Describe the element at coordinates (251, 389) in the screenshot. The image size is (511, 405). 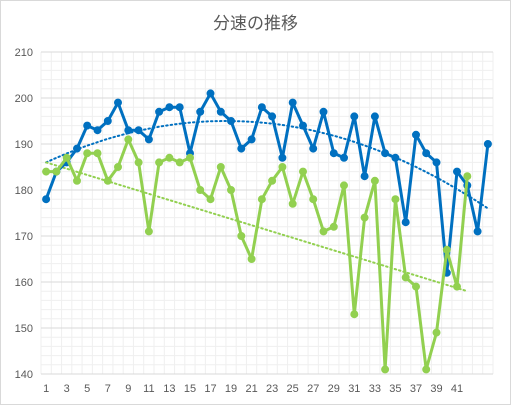
I see `x-tick-label: 21` at that location.